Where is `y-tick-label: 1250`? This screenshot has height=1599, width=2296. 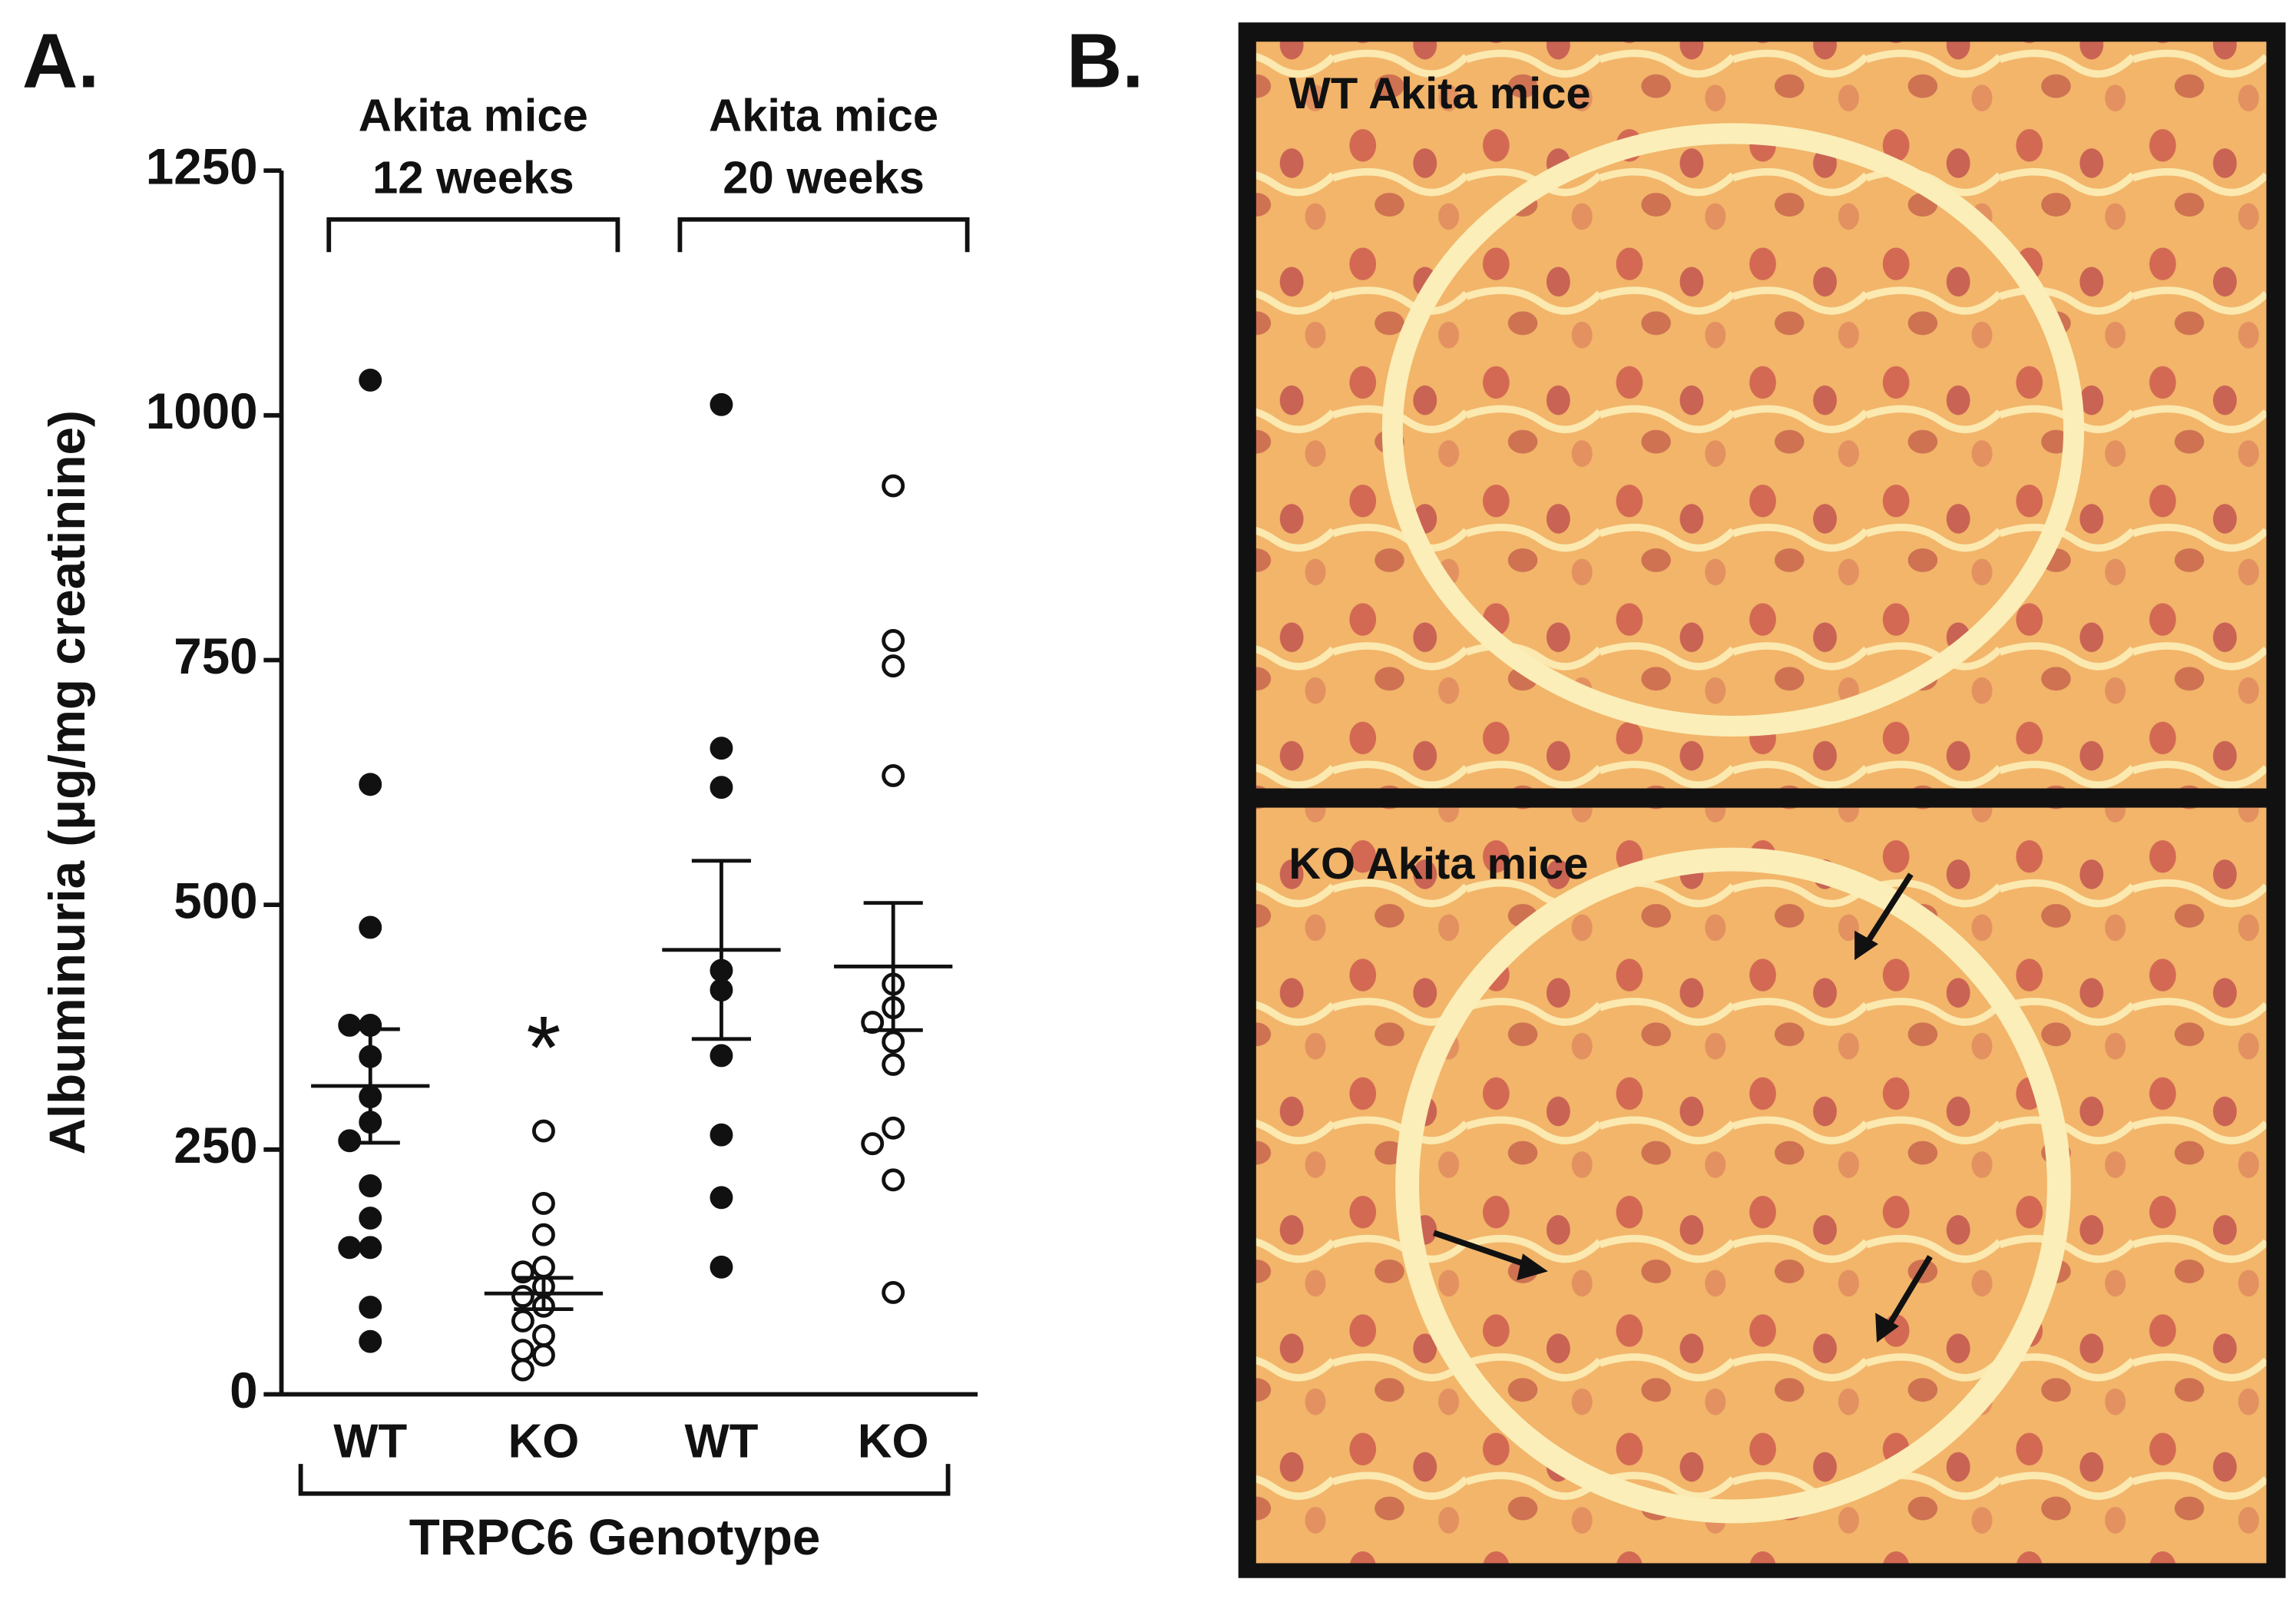
y-tick-label: 1250 is located at coordinates (202, 166).